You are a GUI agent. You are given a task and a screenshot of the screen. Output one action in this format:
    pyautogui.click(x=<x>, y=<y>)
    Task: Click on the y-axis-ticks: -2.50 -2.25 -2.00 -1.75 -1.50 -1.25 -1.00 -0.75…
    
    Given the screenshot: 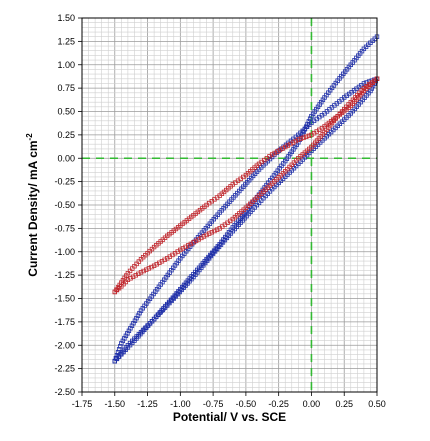 What is the action you would take?
    pyautogui.click(x=68, y=205)
    